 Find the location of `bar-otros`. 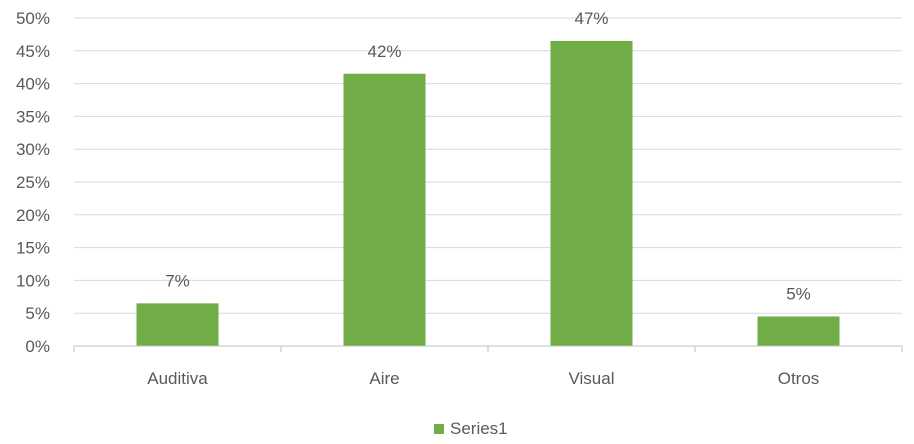

bar-otros is located at coordinates (798, 331).